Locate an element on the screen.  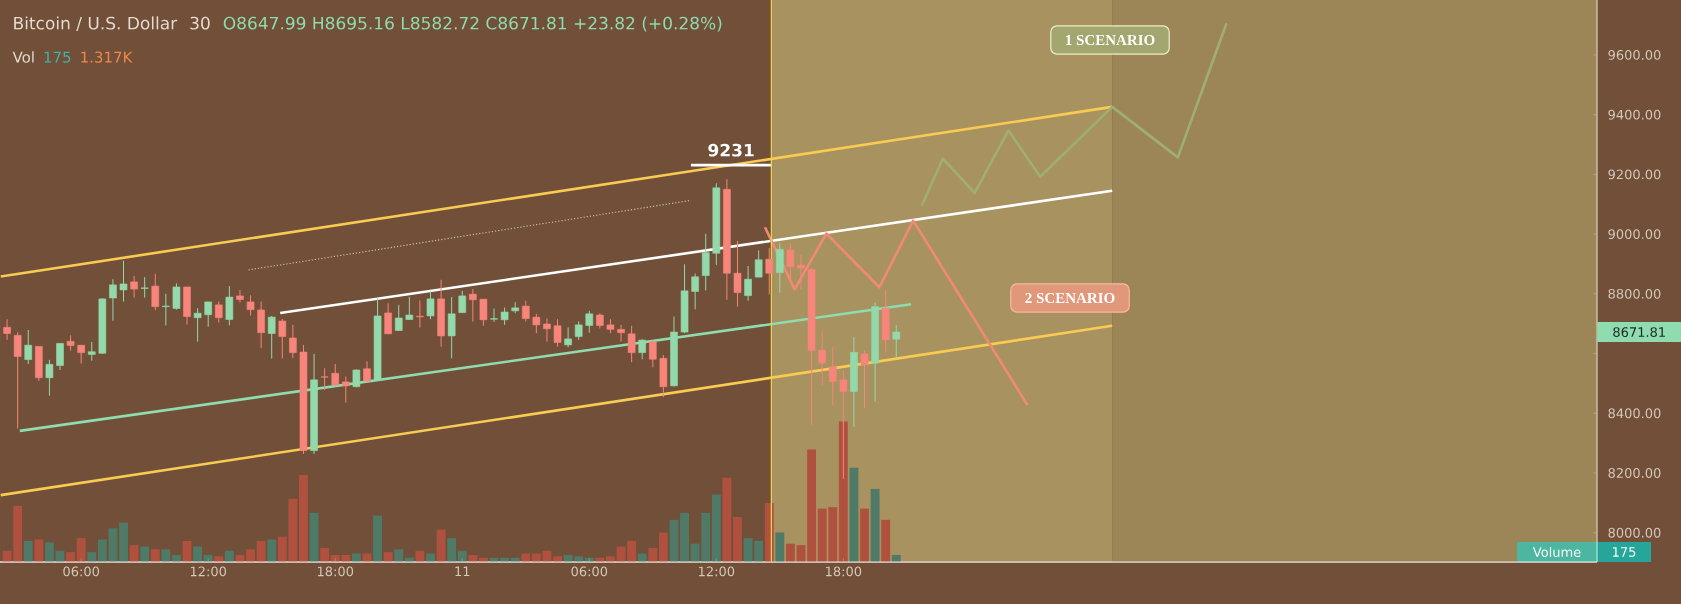
x-tick-label: 11 is located at coordinates (462, 571).